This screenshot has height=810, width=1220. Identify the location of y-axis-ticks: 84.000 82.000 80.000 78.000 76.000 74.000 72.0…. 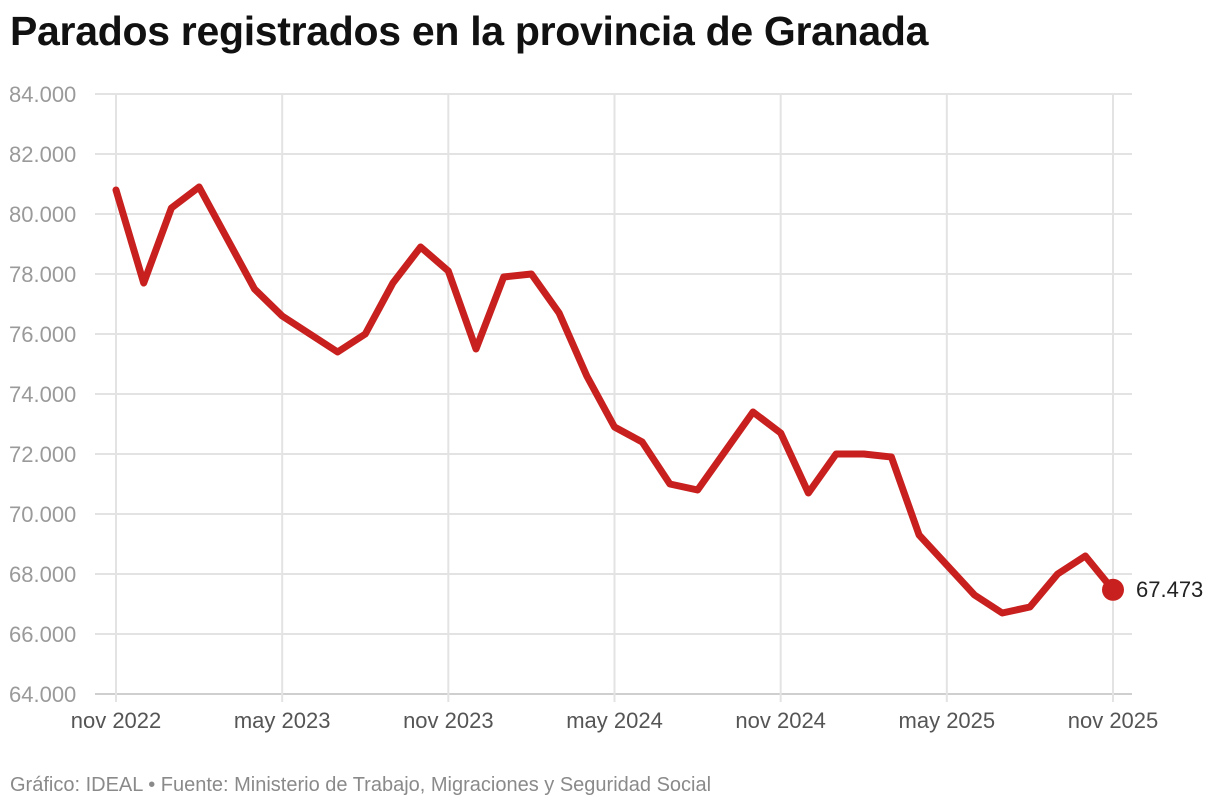
(42, 394).